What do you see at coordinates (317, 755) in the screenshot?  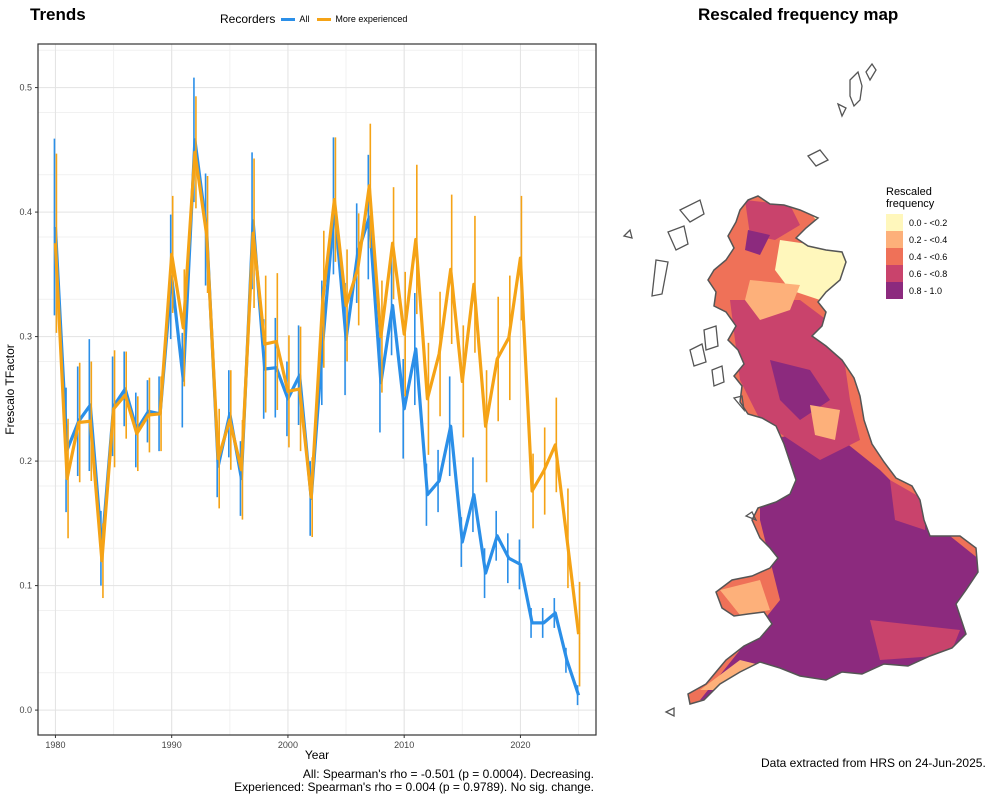 I see `x-axis-title: Year` at bounding box center [317, 755].